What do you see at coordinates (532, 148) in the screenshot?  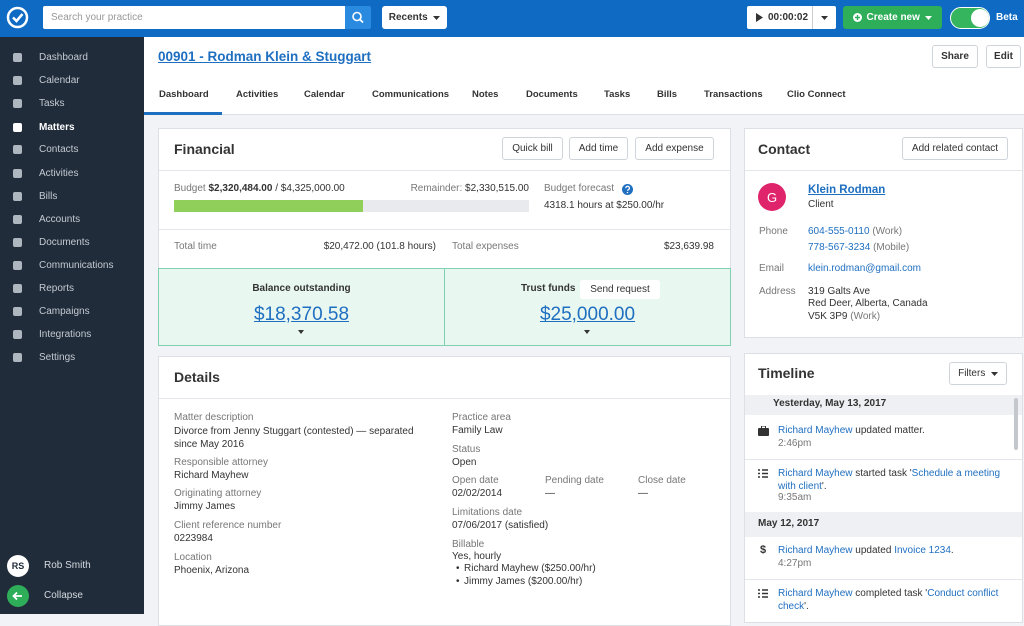 I see `quick-bill-button: Quick bill` at bounding box center [532, 148].